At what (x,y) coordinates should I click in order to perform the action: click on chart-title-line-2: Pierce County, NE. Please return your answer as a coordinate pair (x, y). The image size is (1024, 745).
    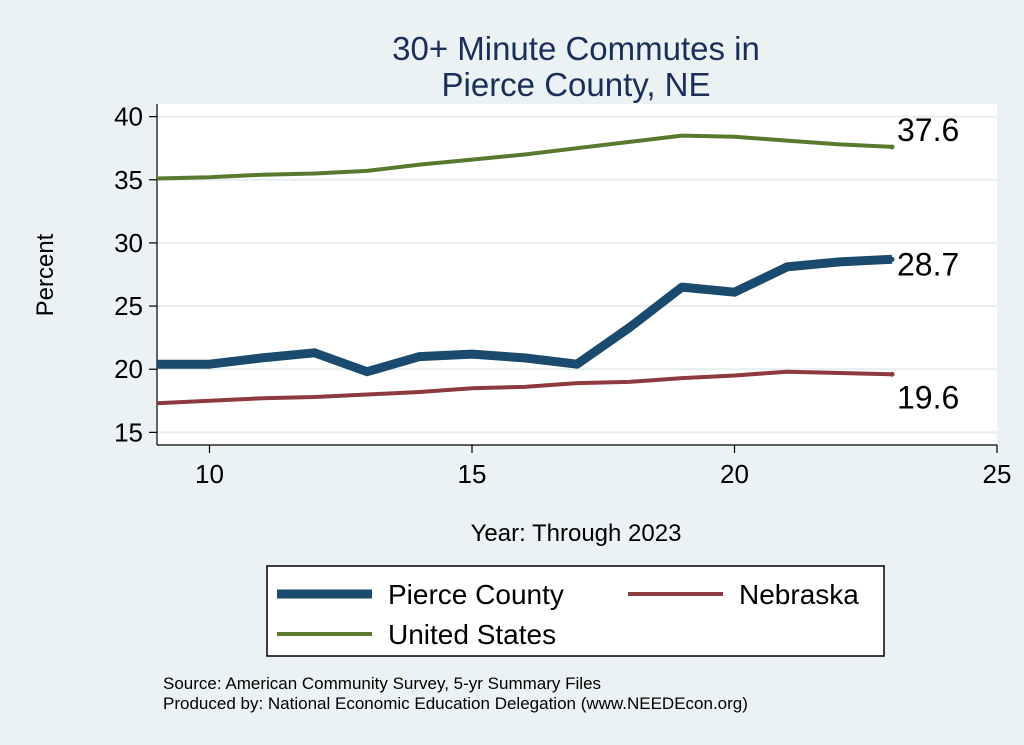
    Looking at the image, I should click on (576, 84).